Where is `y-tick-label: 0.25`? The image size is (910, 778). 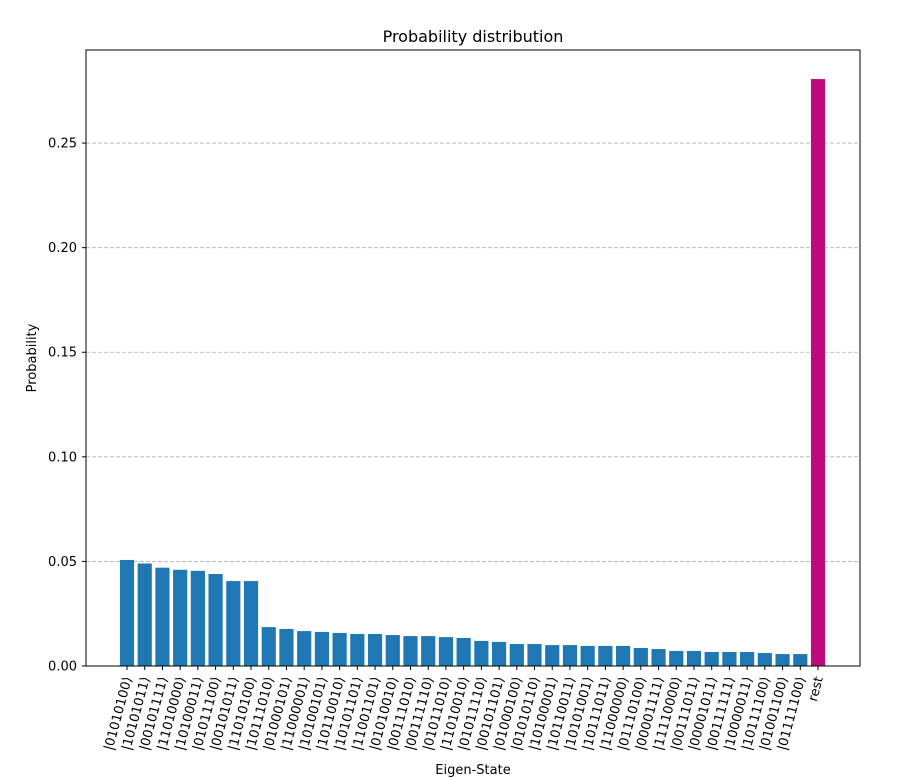 y-tick-label: 0.25 is located at coordinates (62, 144).